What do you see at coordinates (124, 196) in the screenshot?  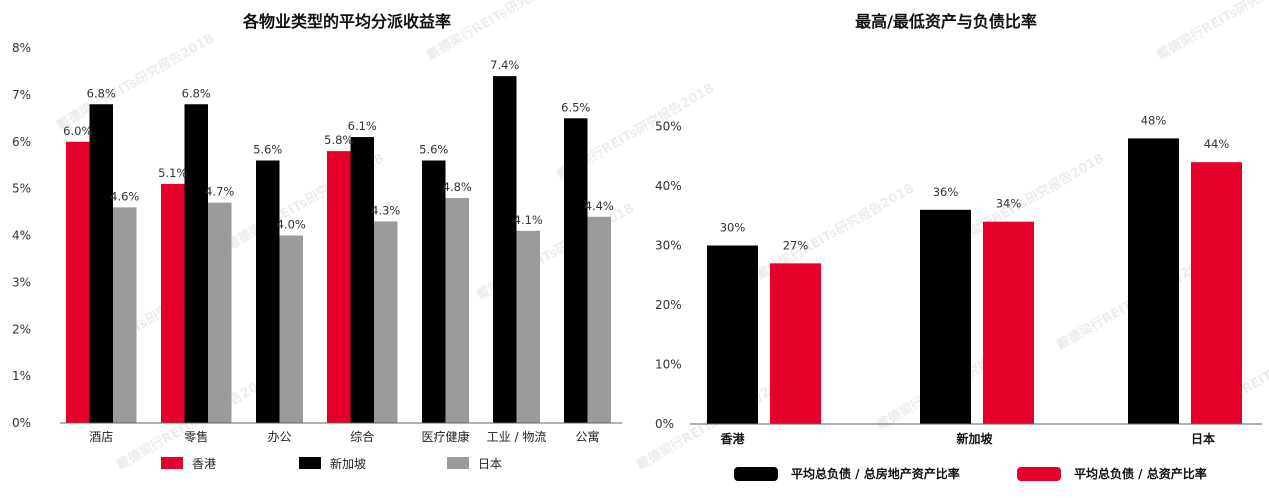 I see `data-label: 4.6%` at bounding box center [124, 196].